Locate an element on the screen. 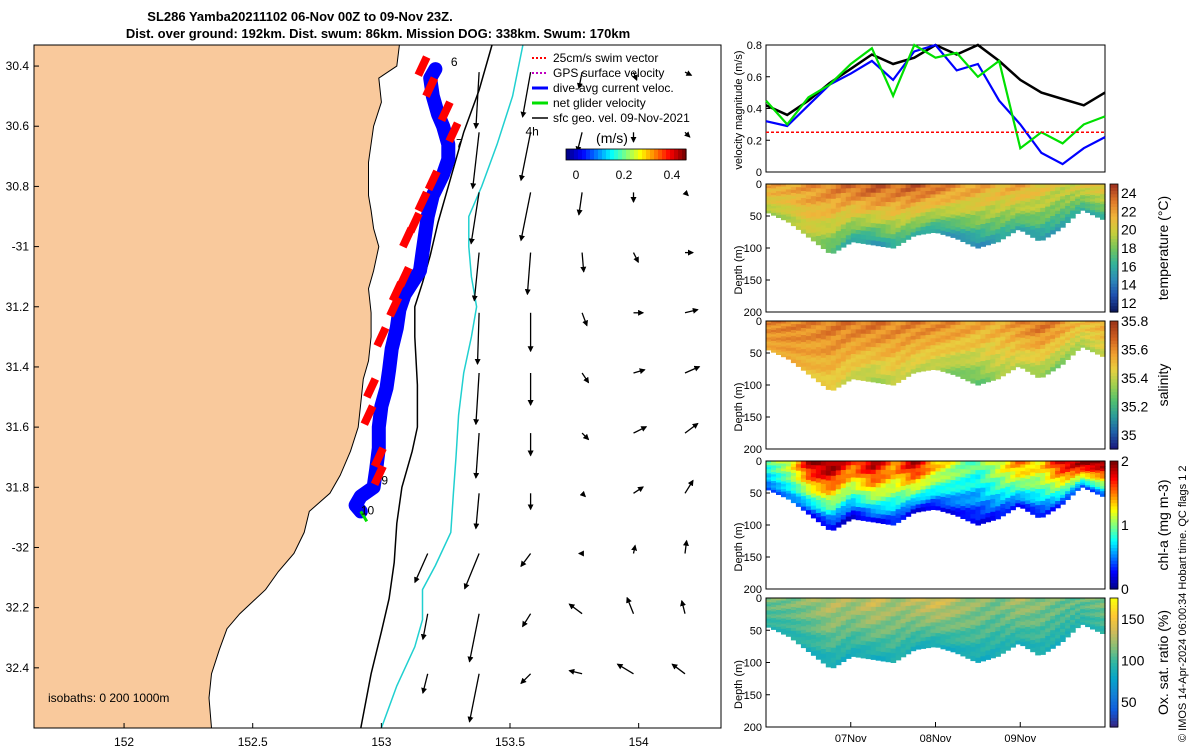 The image size is (1200, 750). geo-velocity-arrow is located at coordinates (579, 204).